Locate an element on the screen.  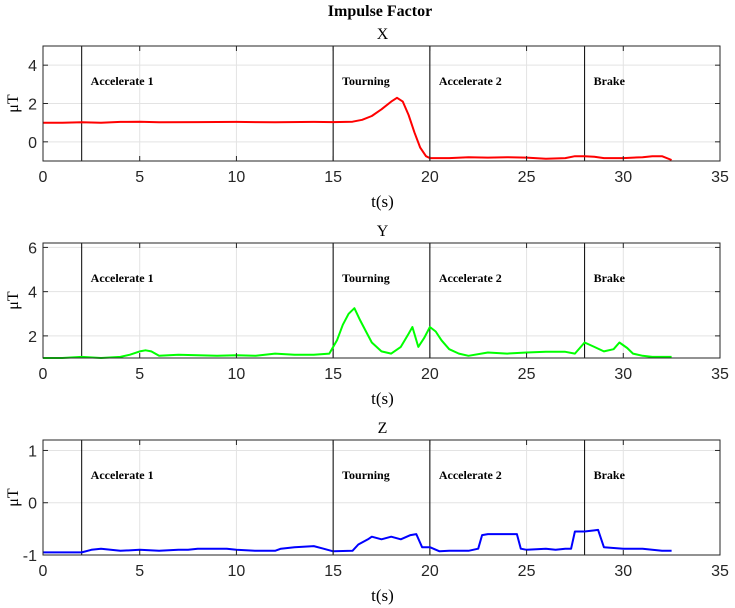
panel-z-ytick-label-1: 0 is located at coordinates (32, 504).